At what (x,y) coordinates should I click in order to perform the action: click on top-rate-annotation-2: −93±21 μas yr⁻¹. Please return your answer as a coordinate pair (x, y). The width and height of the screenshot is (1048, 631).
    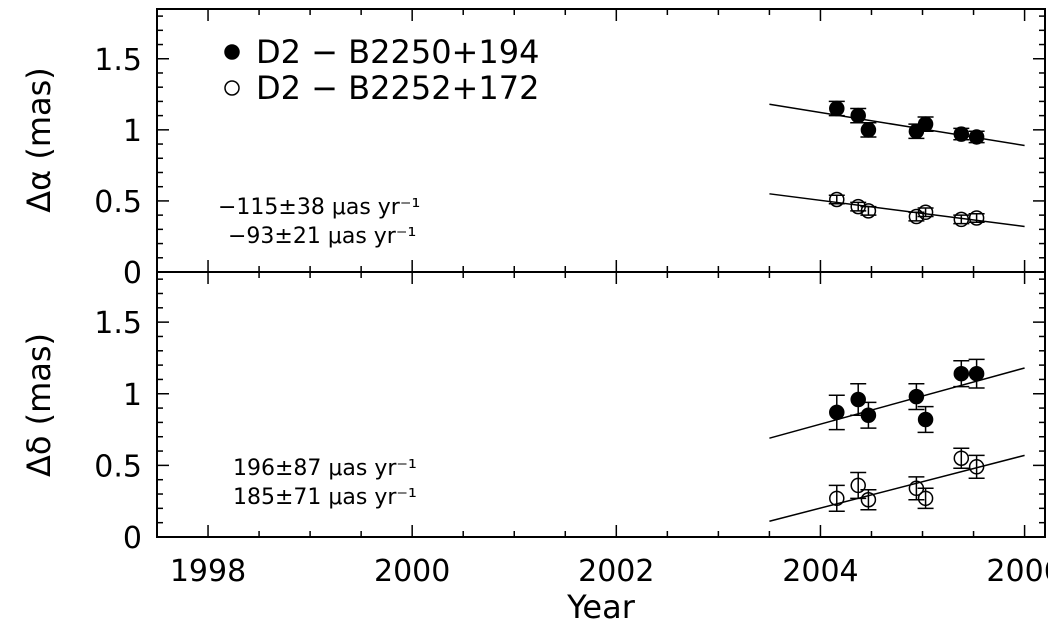
    Looking at the image, I should click on (322, 236).